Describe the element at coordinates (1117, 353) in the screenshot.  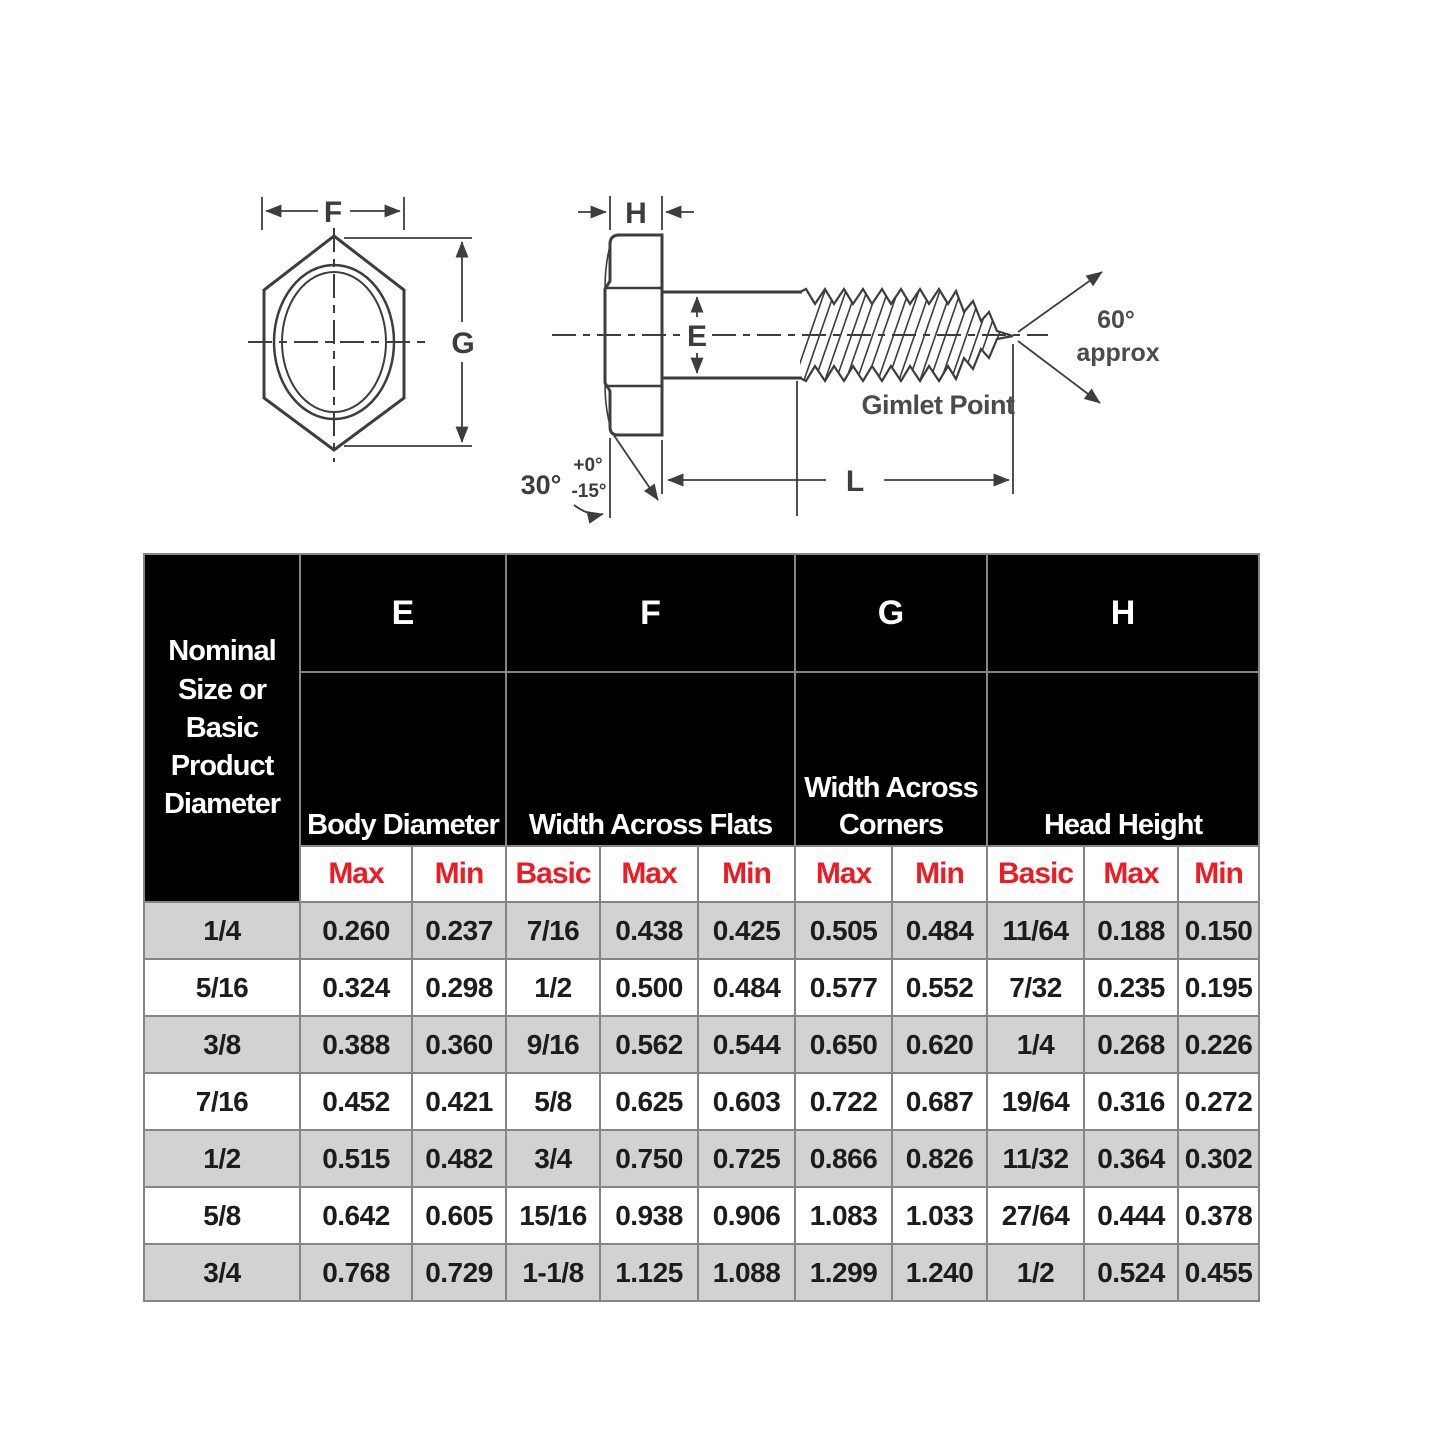
I see `approx-label: approx` at that location.